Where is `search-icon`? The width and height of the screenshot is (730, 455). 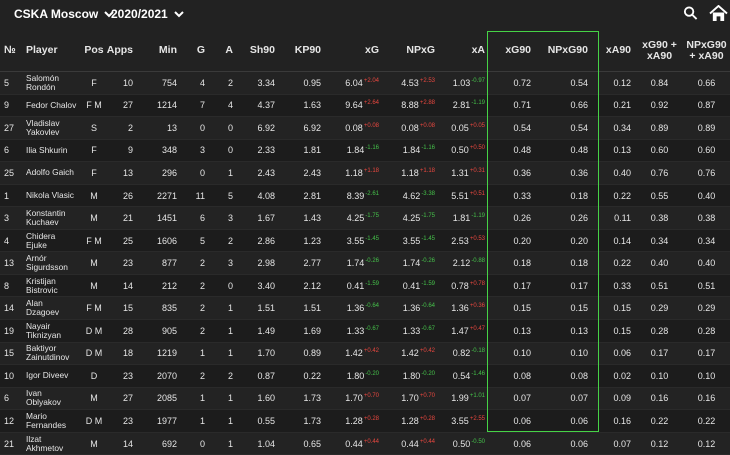 search-icon is located at coordinates (690, 13).